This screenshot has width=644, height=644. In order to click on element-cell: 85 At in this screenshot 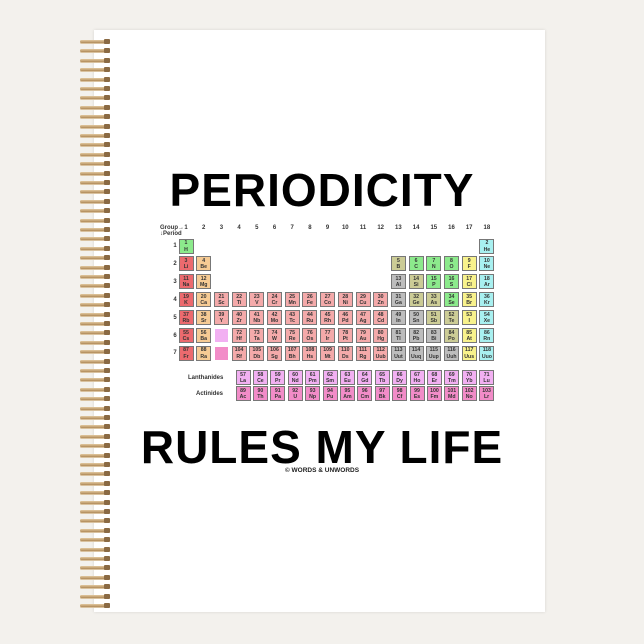, I will do `click(469, 335)`.